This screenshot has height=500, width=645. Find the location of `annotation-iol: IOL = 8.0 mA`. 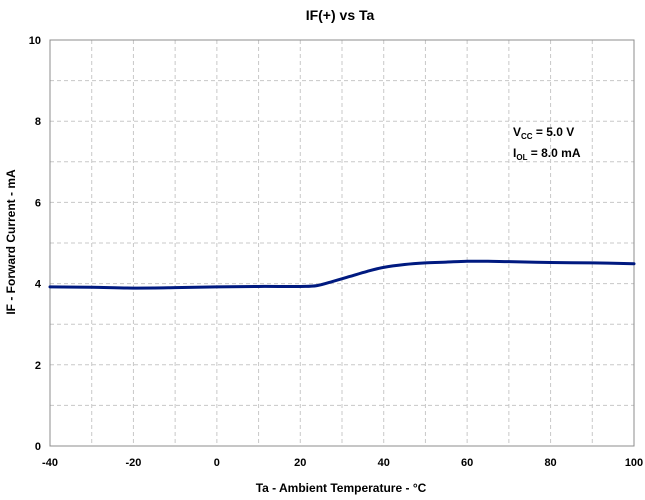

annotation-iol: IOL = 8.0 mA is located at coordinates (547, 154).